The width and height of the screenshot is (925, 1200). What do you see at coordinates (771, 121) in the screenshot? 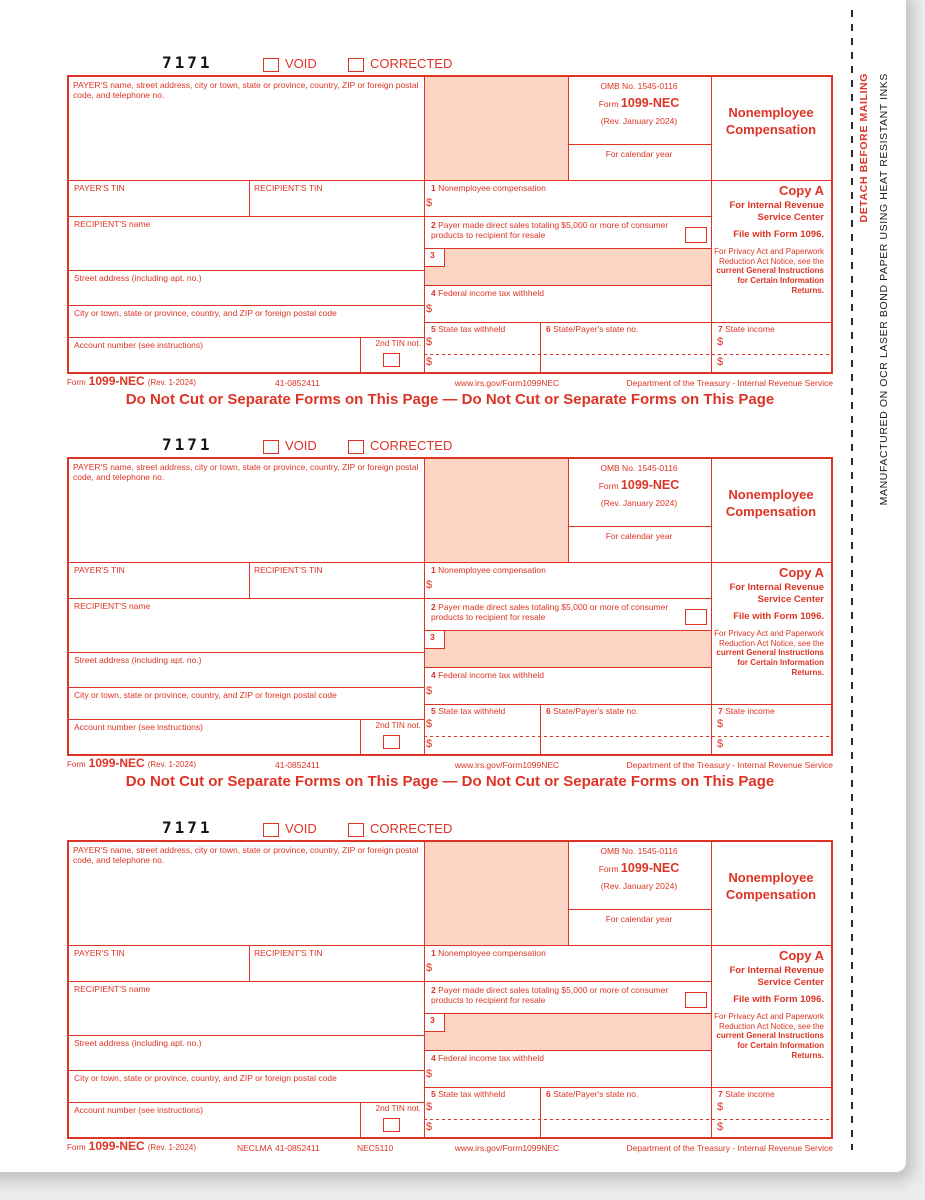
I see `form-title: Nonemployee Compensation` at bounding box center [771, 121].